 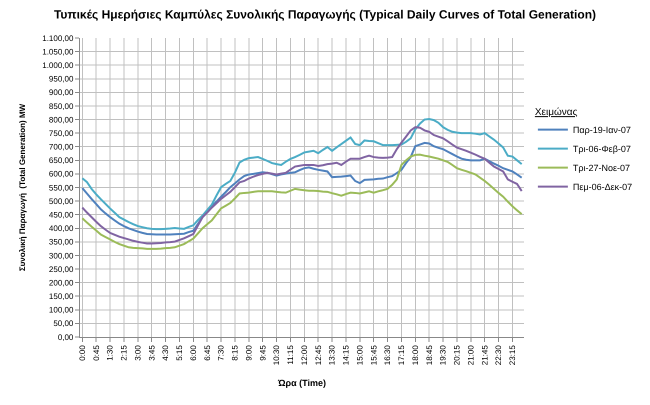 I want to click on y-tick-label: 550,00, so click(x=61, y=187).